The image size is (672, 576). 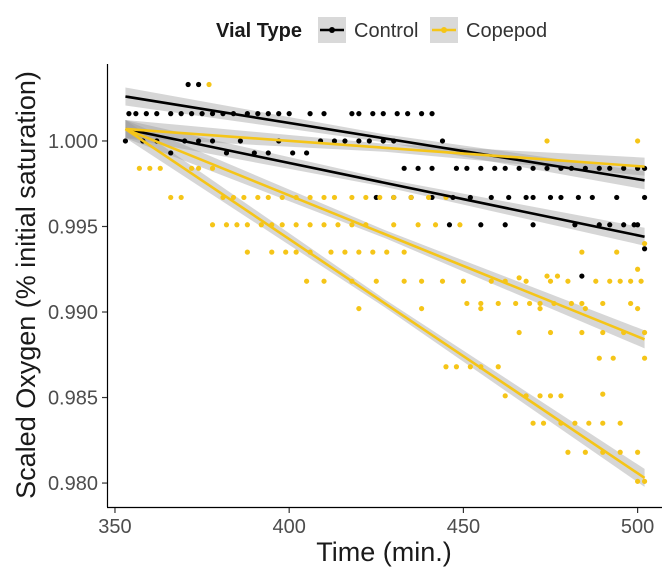 I want to click on y-tick-label: 0.985, so click(x=73, y=399).